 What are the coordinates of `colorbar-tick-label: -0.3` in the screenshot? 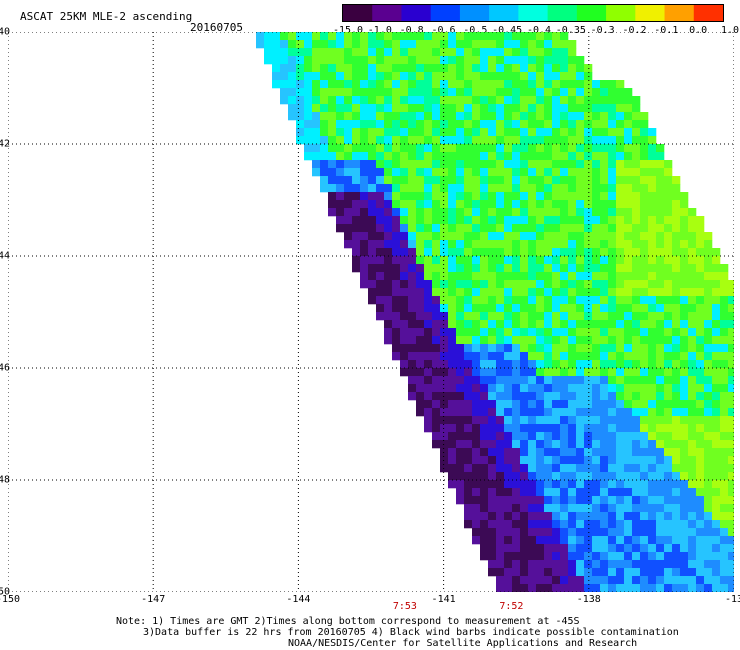 It's located at (602, 30).